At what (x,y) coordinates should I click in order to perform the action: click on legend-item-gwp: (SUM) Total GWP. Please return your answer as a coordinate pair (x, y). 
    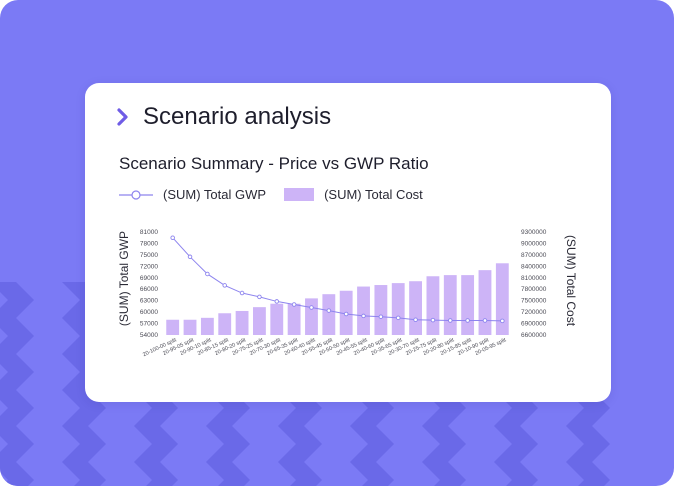
    Looking at the image, I should click on (192, 194).